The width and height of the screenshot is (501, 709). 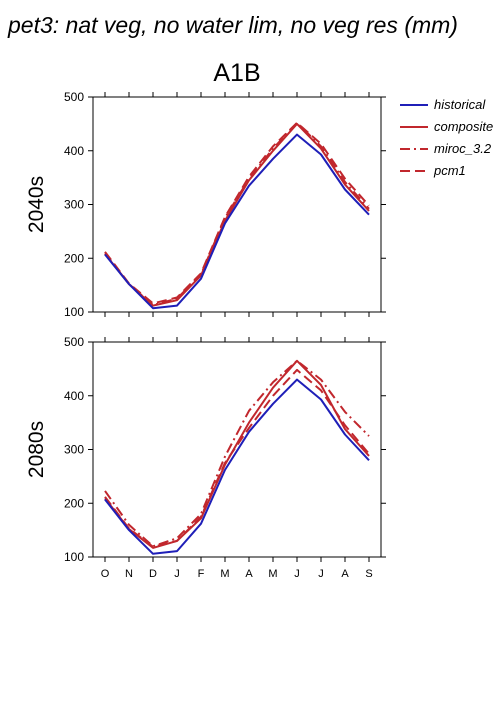 I want to click on x-tick-label: F, so click(x=201, y=574).